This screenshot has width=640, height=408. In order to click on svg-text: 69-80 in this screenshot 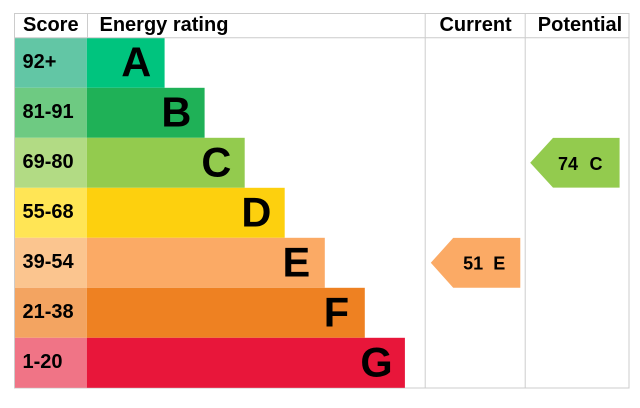, I will do `click(48, 162)`.